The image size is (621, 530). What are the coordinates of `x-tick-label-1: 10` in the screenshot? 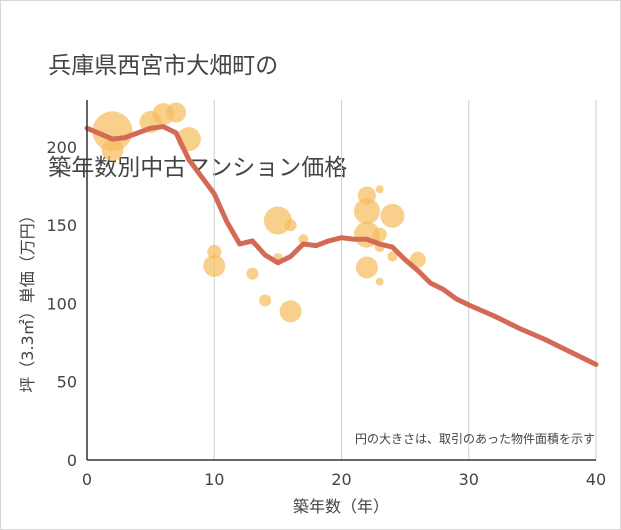 It's located at (214, 479).